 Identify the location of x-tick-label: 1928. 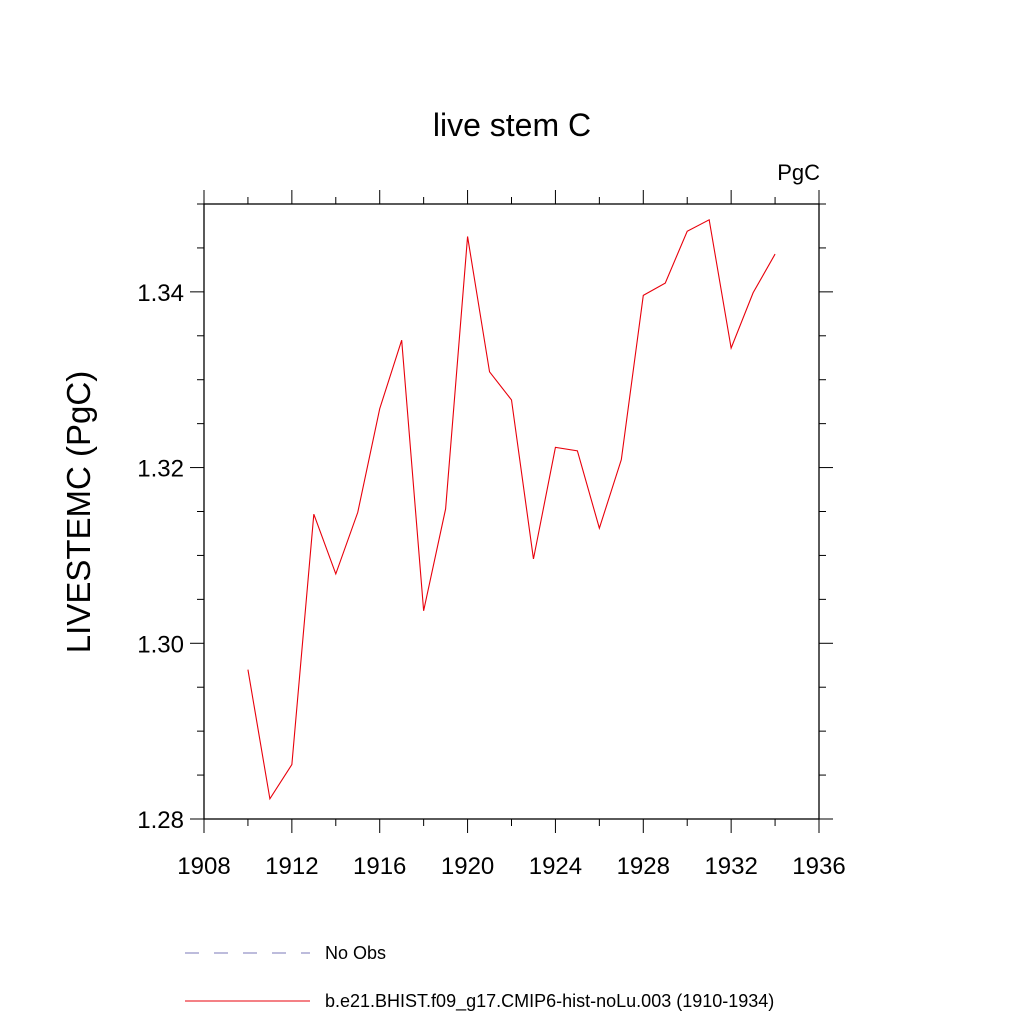
(643, 866).